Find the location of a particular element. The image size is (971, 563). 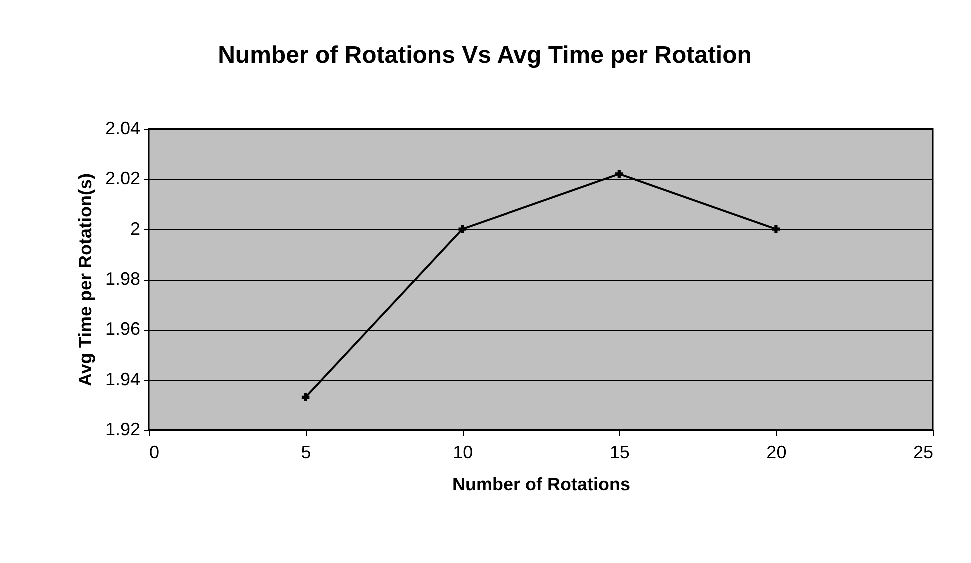

x-tick-label: 0 is located at coordinates (155, 452).